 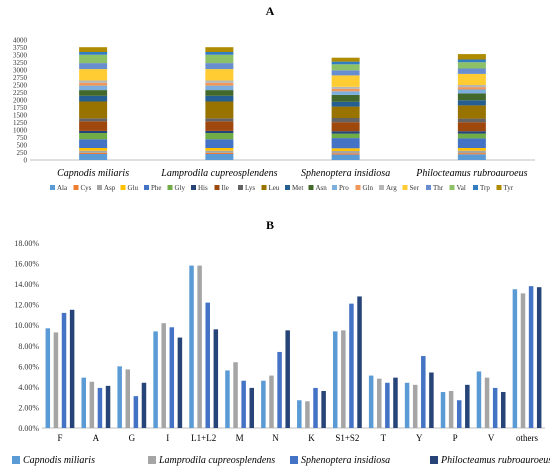 I want to click on legend-label: His, so click(x=203, y=188).